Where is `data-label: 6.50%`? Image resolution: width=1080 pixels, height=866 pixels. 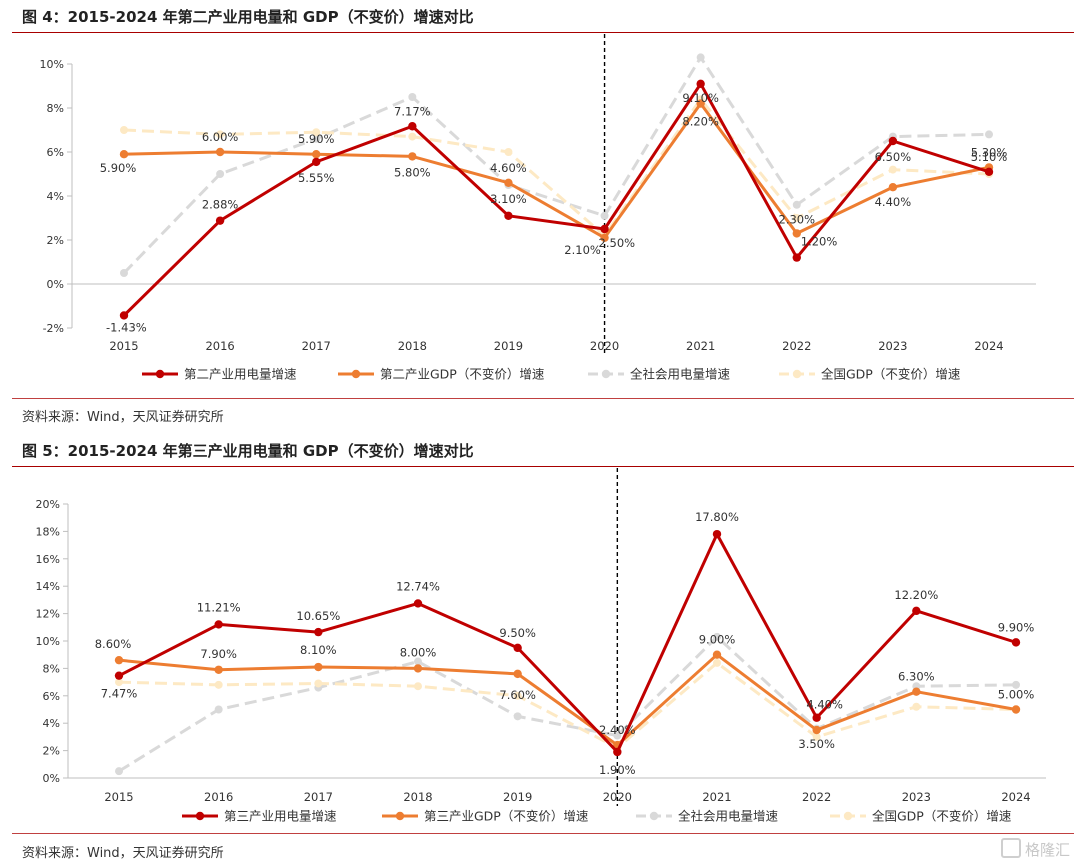
data-label: 6.50% is located at coordinates (893, 157).